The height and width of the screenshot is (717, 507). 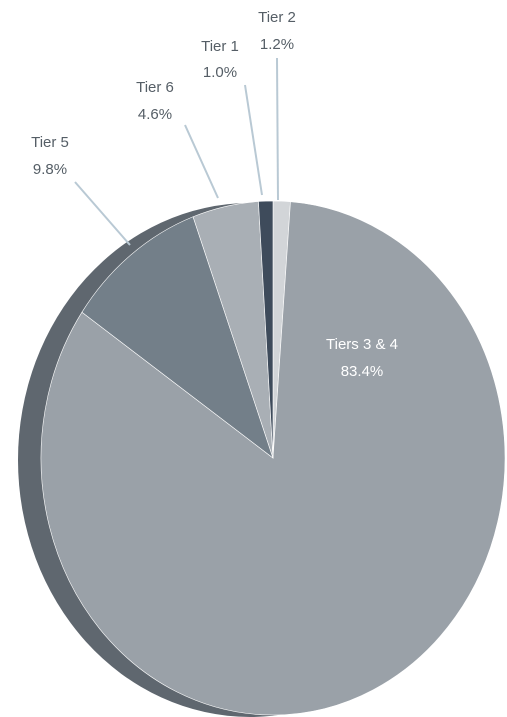 What do you see at coordinates (277, 44) in the screenshot?
I see `slice-value-label: 1.2%` at bounding box center [277, 44].